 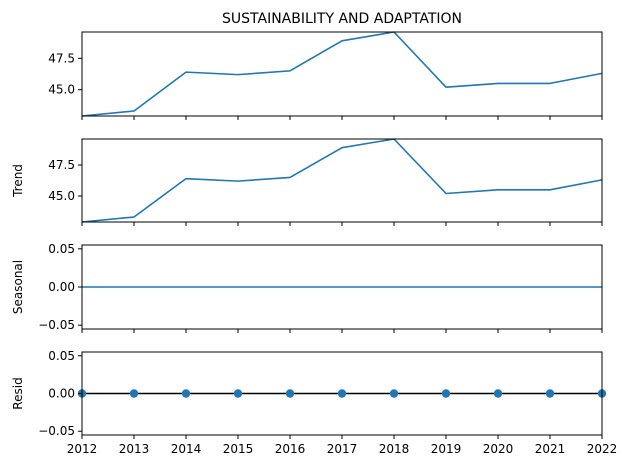 I want to click on x-tick-label: 2022, so click(x=602, y=449).